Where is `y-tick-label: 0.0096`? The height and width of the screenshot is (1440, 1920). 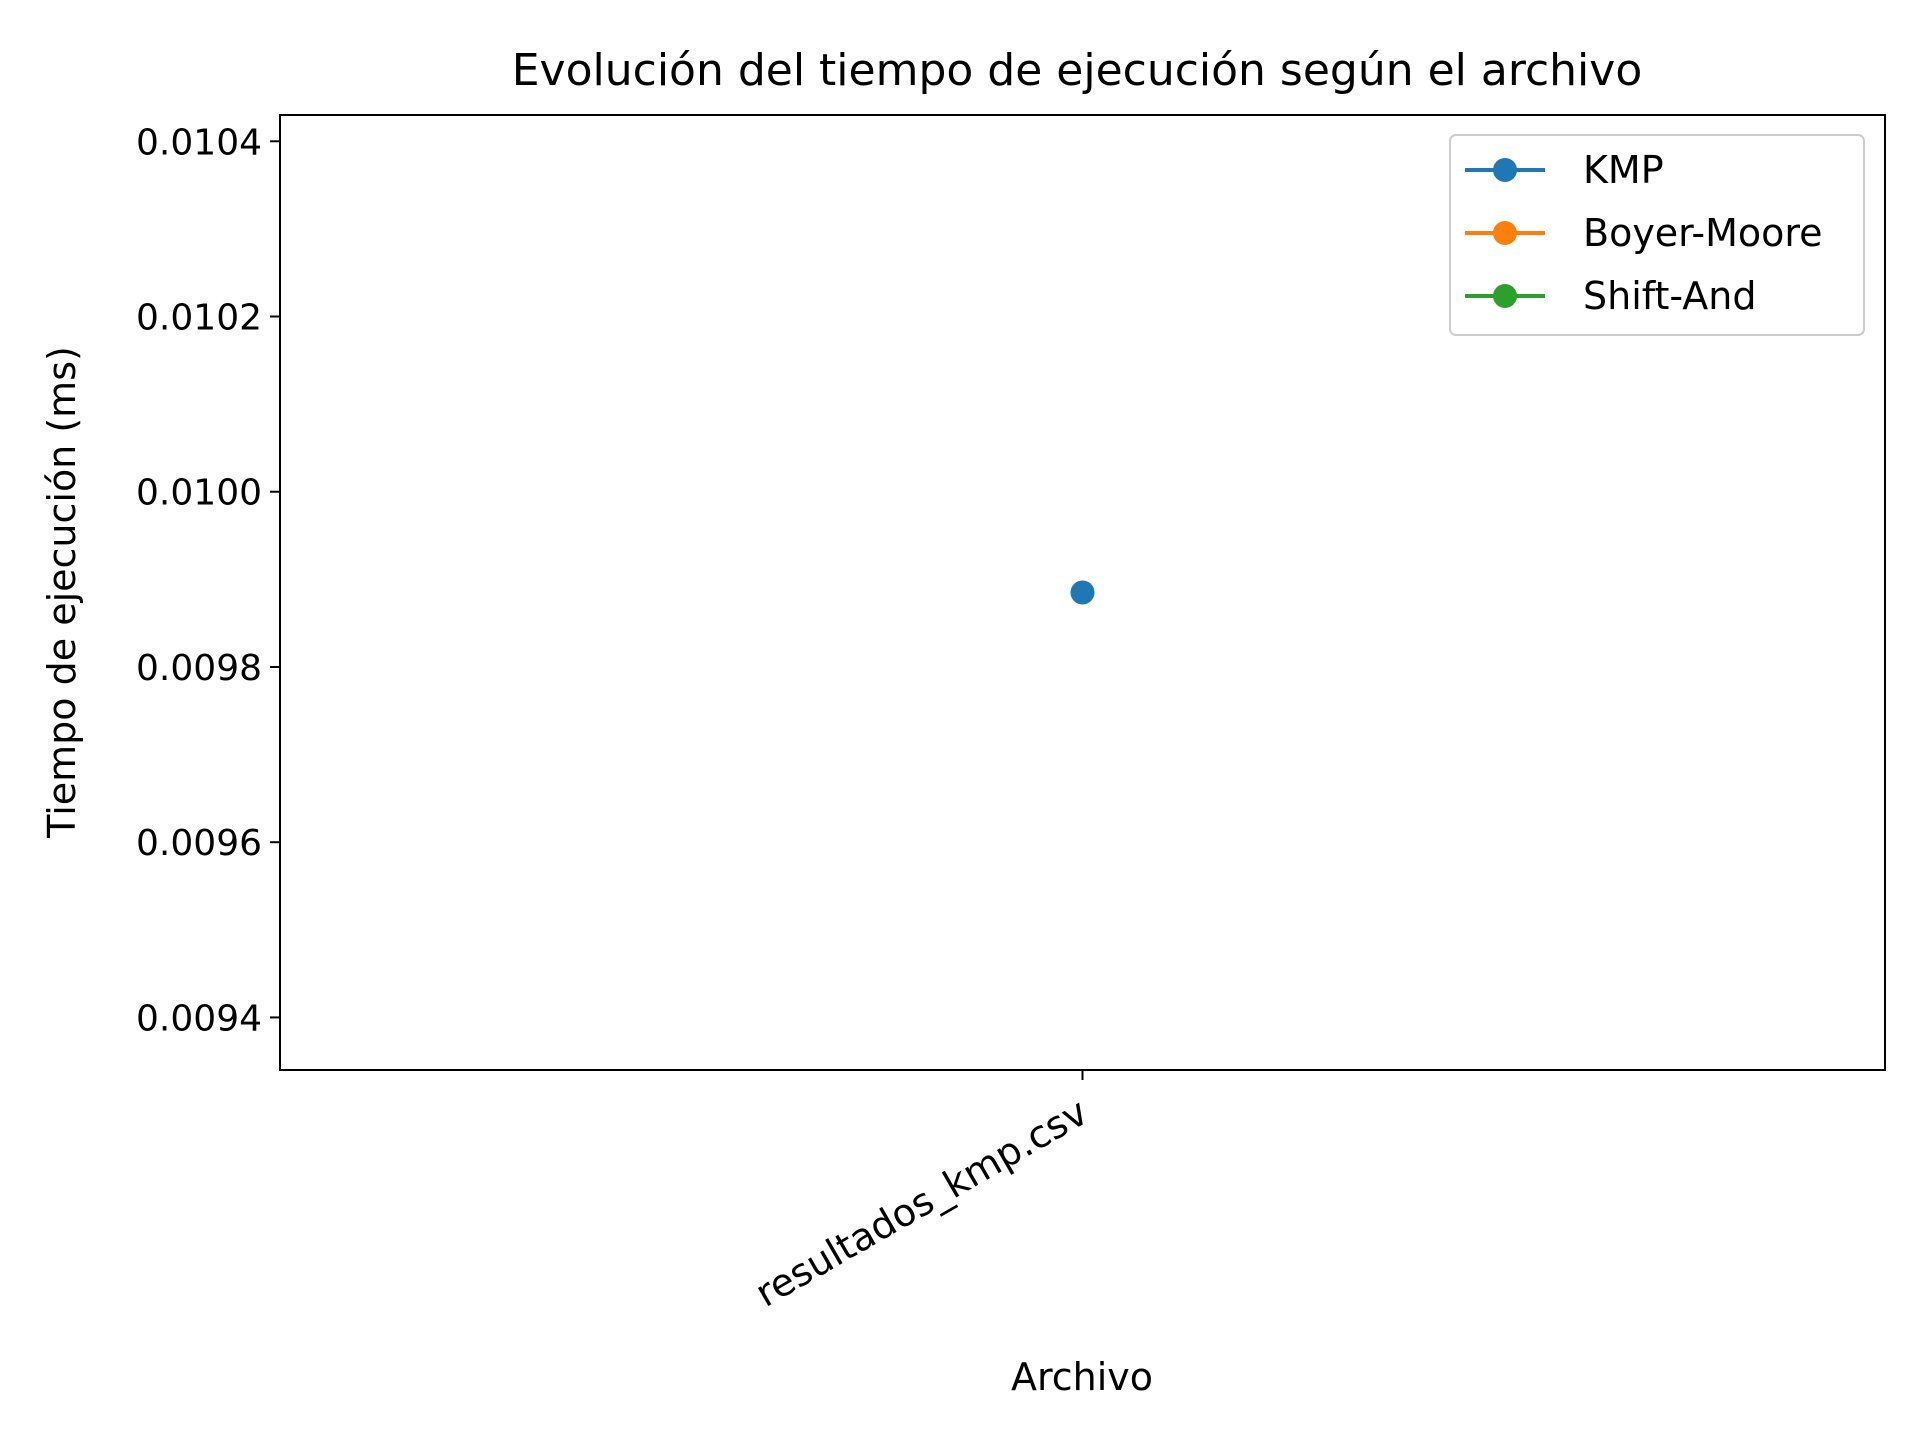
y-tick-label: 0.0096 is located at coordinates (199, 843).